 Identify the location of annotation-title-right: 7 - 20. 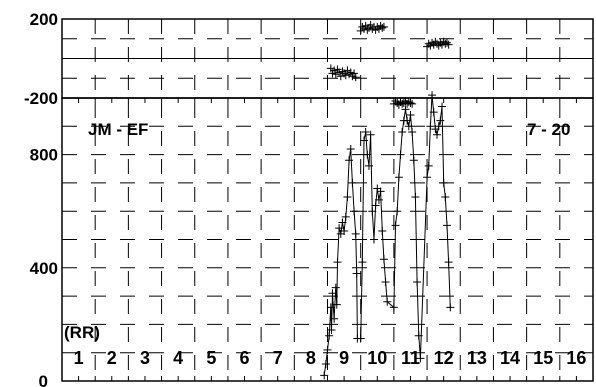
(548, 129).